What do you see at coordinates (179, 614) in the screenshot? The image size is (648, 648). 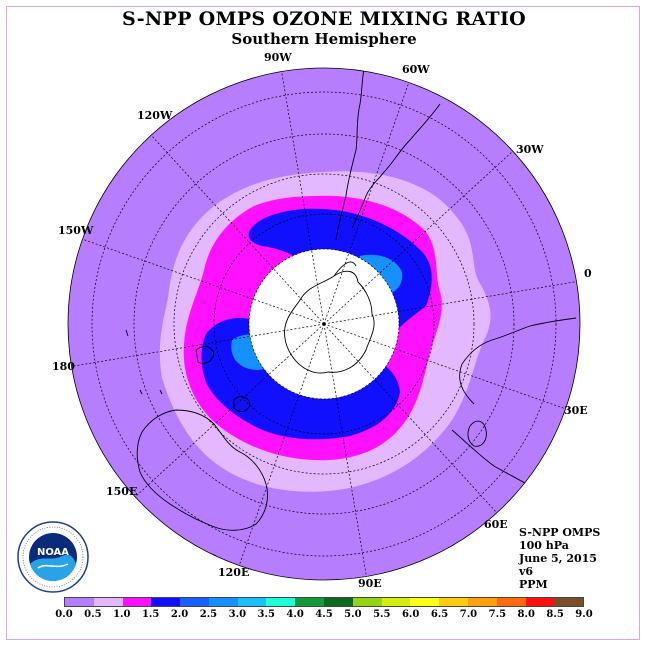 I see `colorbar-tick-label: 2.0` at bounding box center [179, 614].